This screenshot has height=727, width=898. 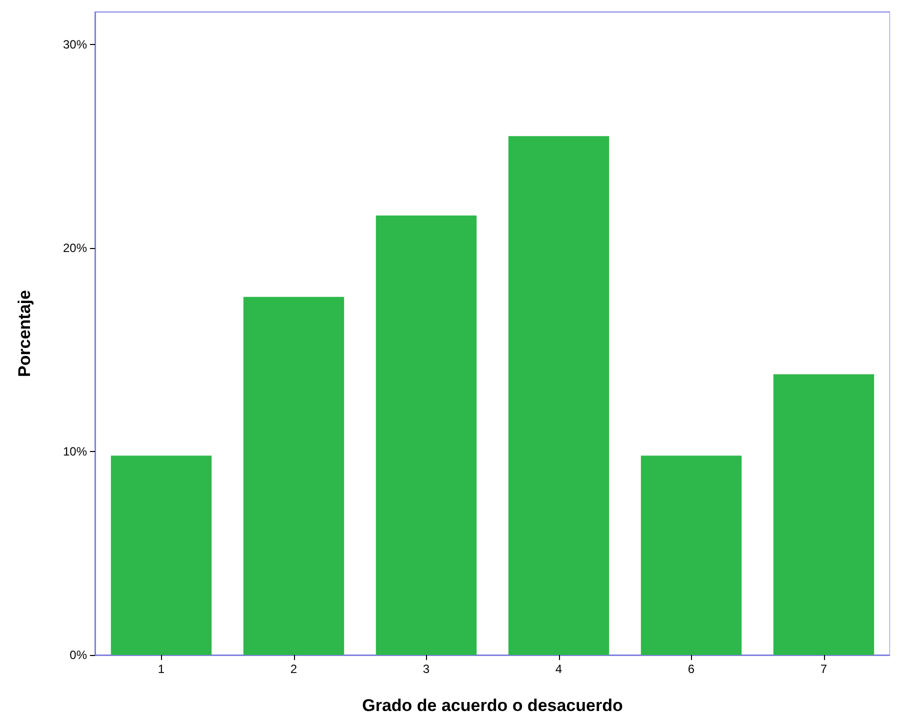 I want to click on x-tick-label: 1, so click(x=161, y=669).